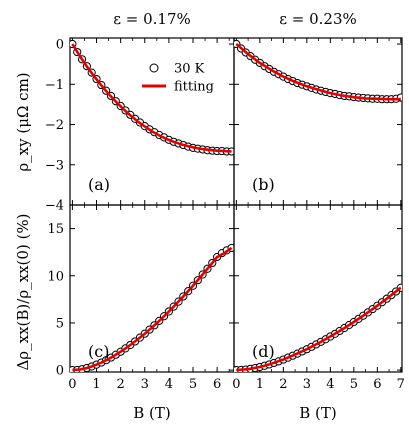 Image resolution: width=409 pixels, height=439 pixels. Describe the element at coordinates (54, 206) in the screenshot. I see `y-tick-label: −4` at that location.